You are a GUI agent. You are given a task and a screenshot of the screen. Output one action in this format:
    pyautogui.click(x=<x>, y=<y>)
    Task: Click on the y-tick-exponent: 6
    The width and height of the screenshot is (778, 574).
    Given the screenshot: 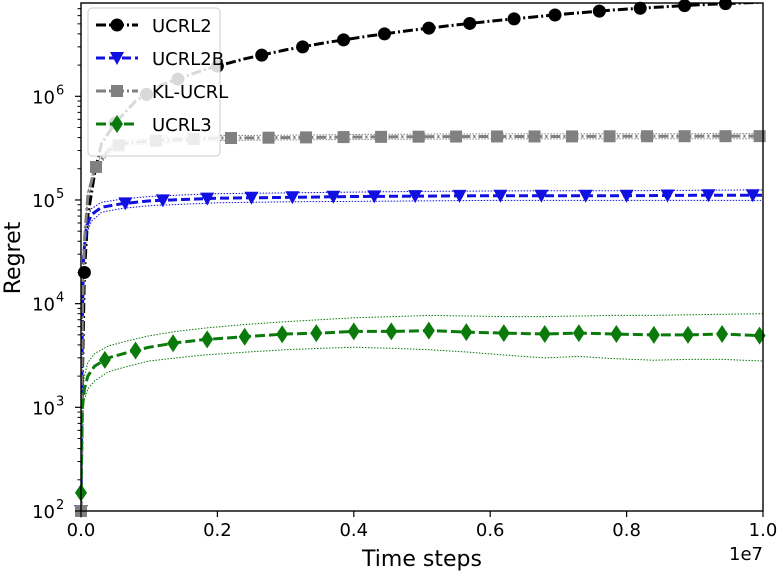 What is the action you would take?
    pyautogui.click(x=60, y=90)
    